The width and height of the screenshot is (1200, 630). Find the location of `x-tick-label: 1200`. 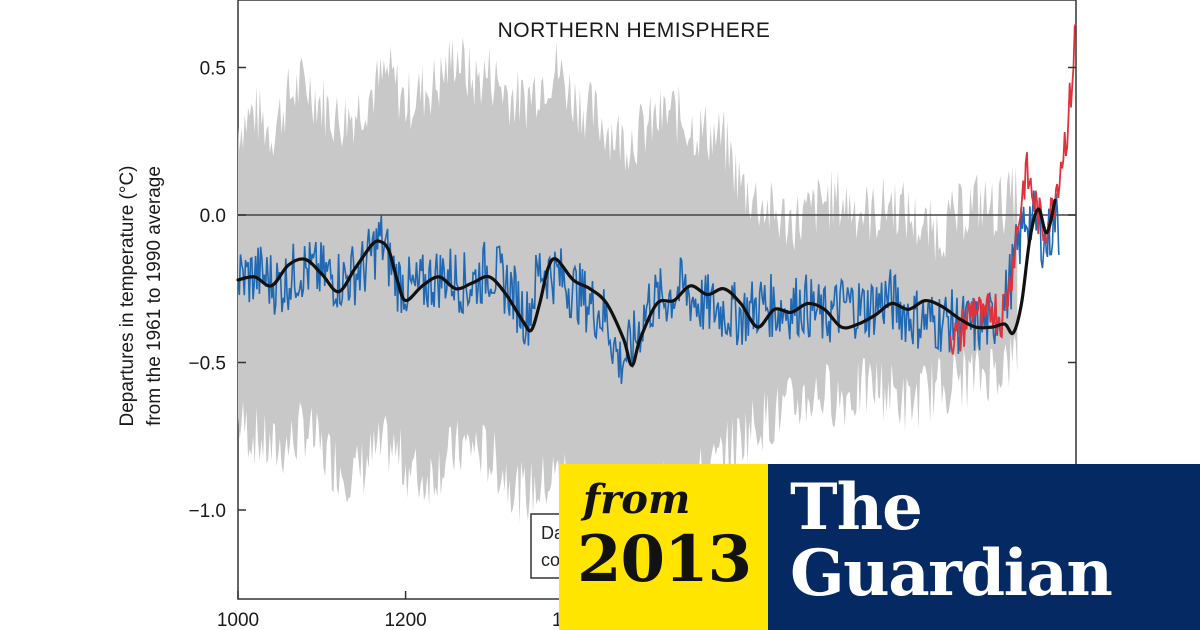

x-tick-label: 1200 is located at coordinates (405, 620).